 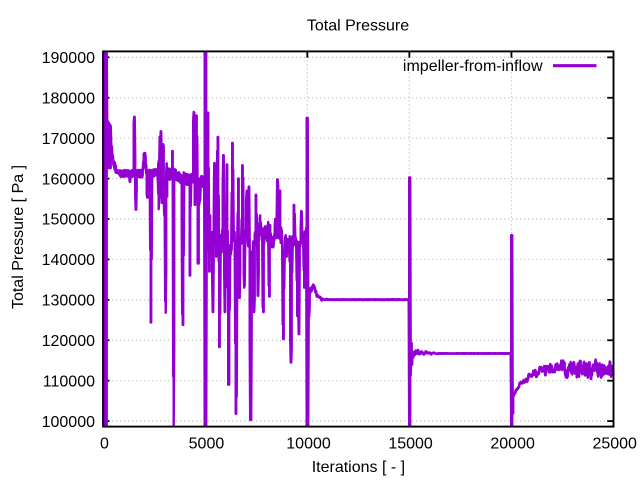 What do you see at coordinates (207, 444) in the screenshot?
I see `svg-text: 5000` at bounding box center [207, 444].